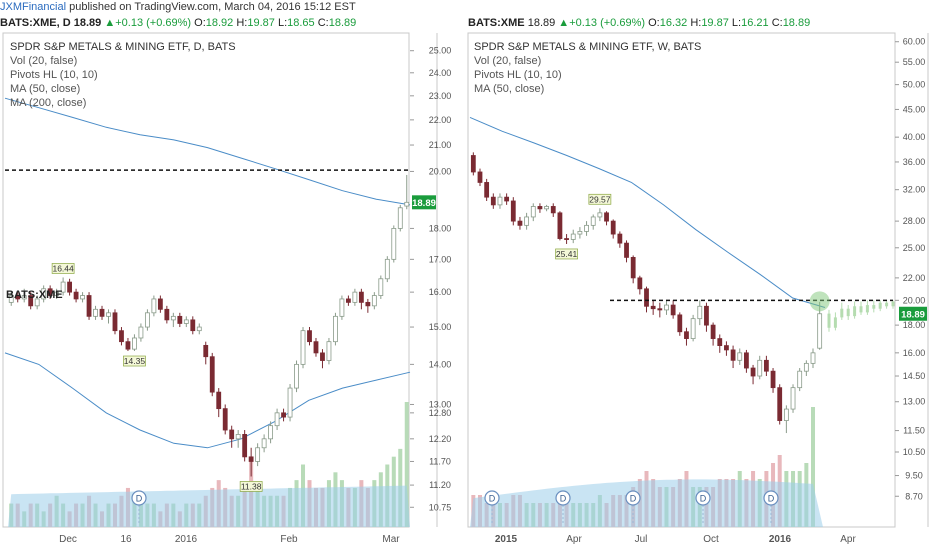 This screenshot has width=932, height=550. What do you see at coordinates (35, 23) in the screenshot?
I see `left-symbol: BATS:XME, D` at bounding box center [35, 23].